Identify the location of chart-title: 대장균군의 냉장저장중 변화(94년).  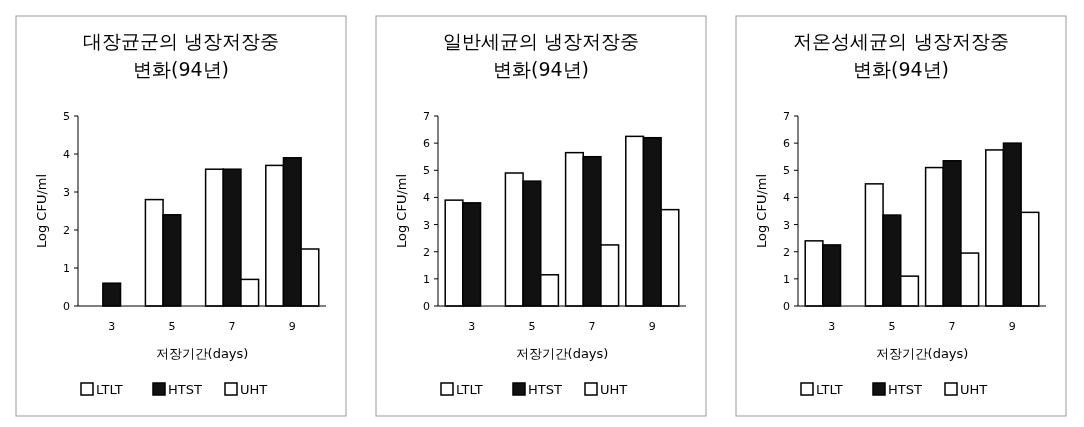
(181, 55).